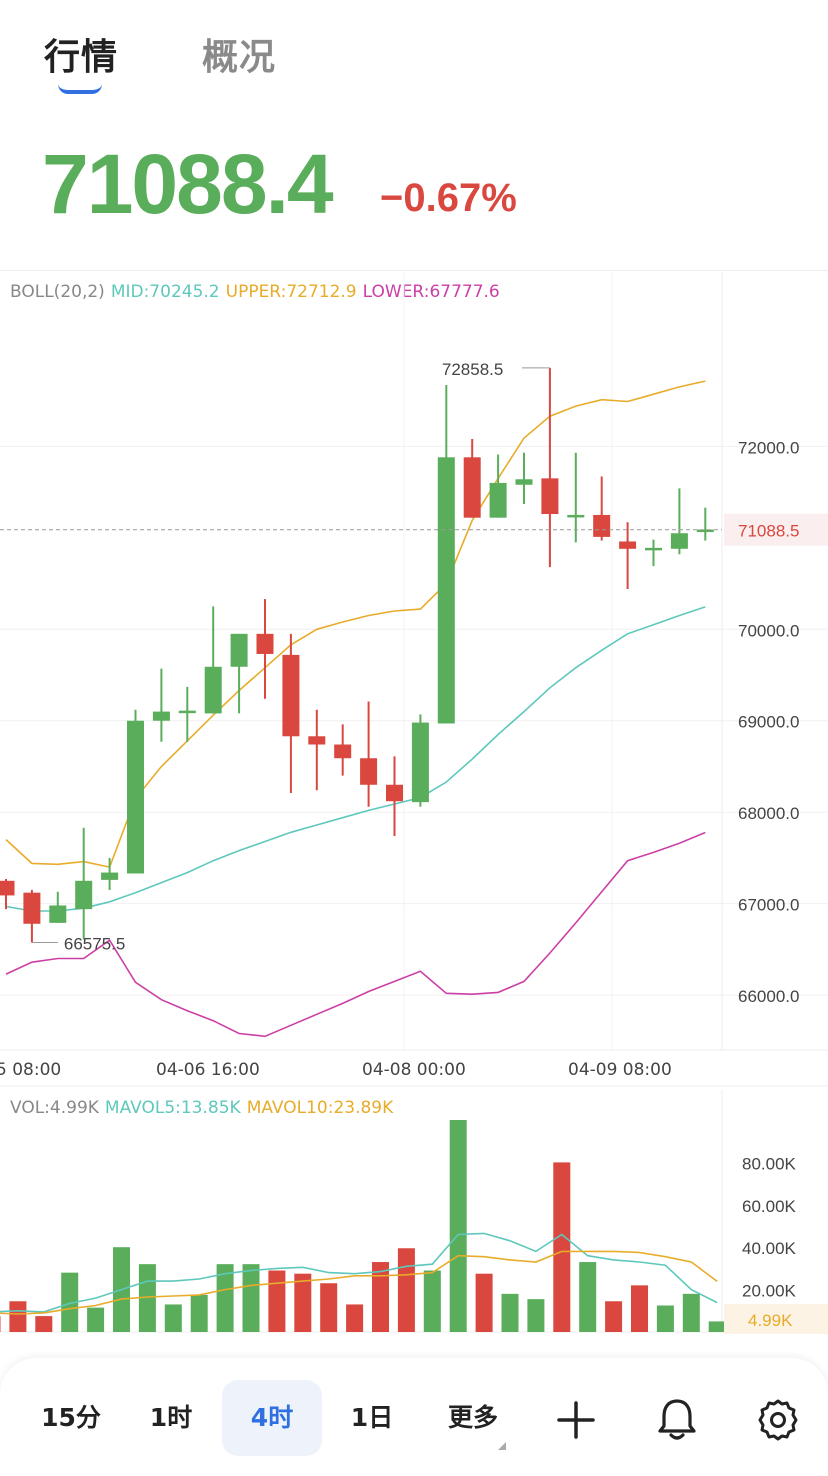 This screenshot has height=1476, width=828. I want to click on current-price-label: 71088.5, so click(768, 531).